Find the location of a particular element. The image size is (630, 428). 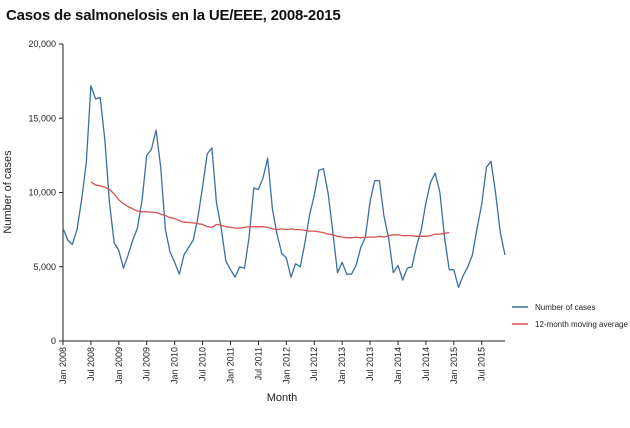

x-tick-label: Jan 2012 is located at coordinates (286, 365).